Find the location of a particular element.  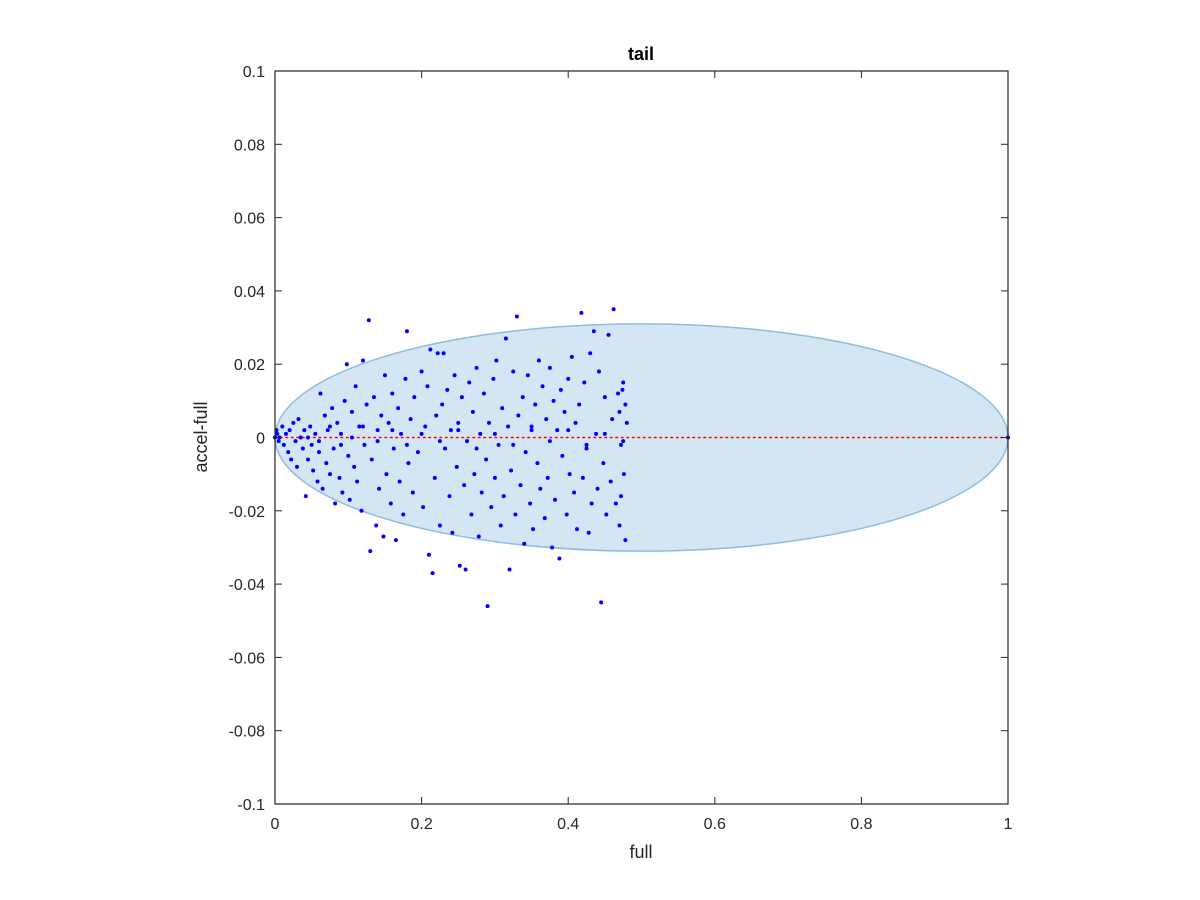

x-tick-label: 0.4 is located at coordinates (568, 824).